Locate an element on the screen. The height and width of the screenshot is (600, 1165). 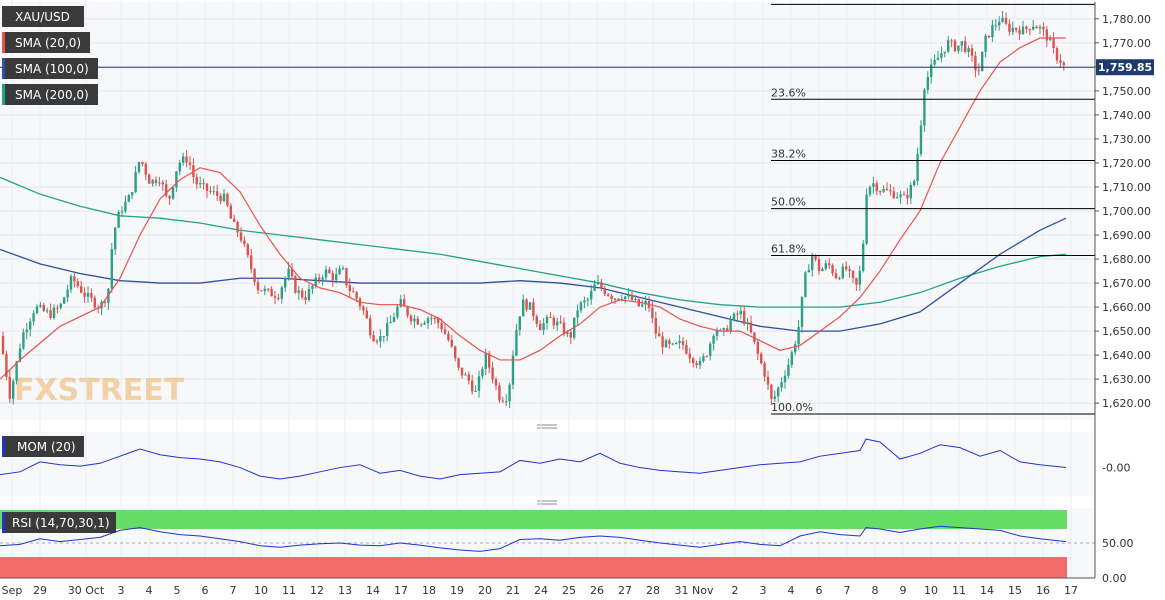
x-tick-label: 3 is located at coordinates (763, 590).